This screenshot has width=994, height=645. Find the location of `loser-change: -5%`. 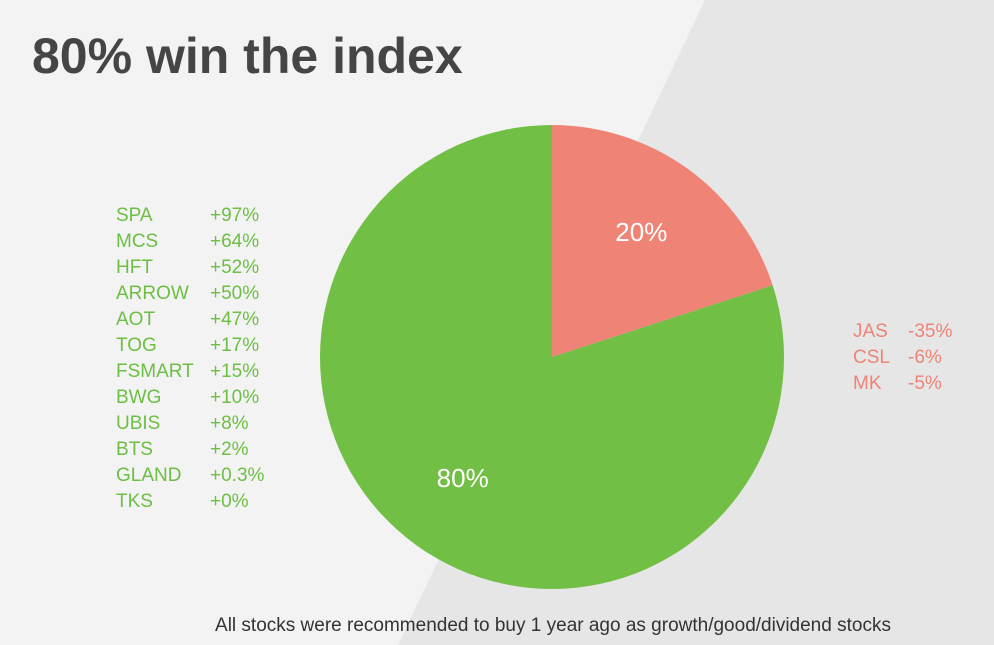

loser-change: -5% is located at coordinates (925, 383).